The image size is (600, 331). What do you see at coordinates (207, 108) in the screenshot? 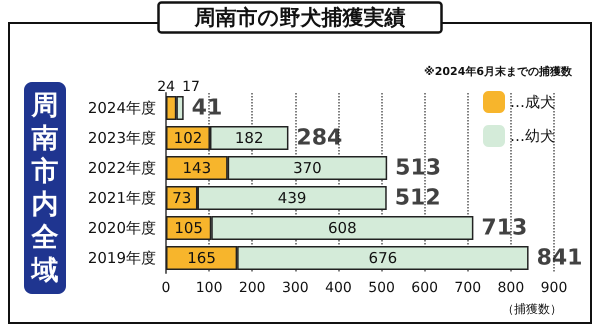
I see `total-label: 41` at bounding box center [207, 108].